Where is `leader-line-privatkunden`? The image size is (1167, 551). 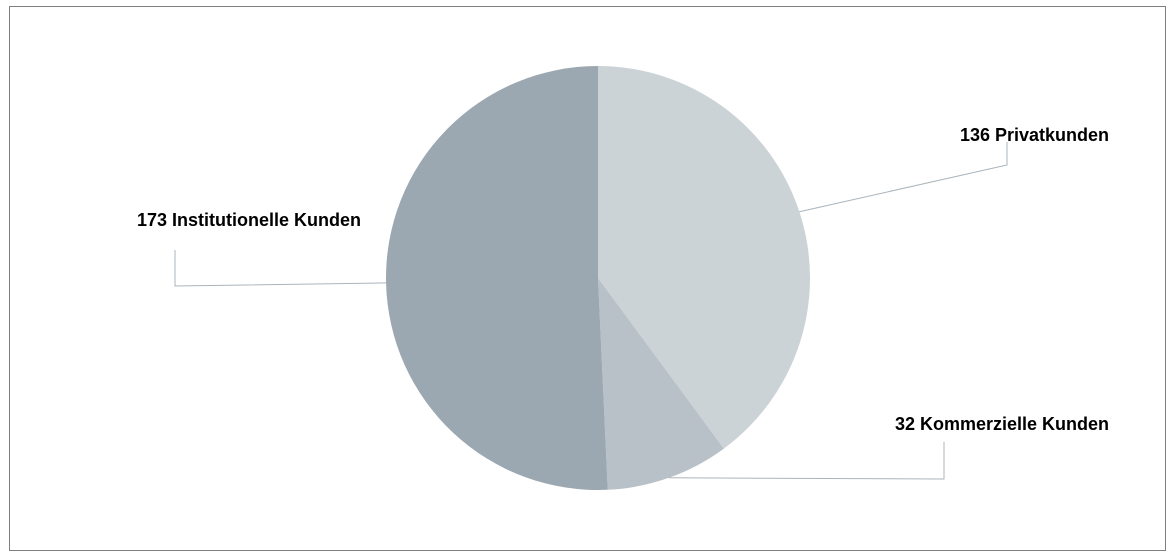
leader-line-privatkunden is located at coordinates (903, 177).